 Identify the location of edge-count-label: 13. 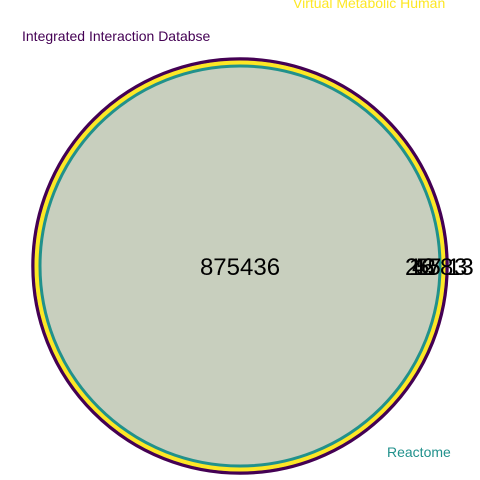
(460, 267).